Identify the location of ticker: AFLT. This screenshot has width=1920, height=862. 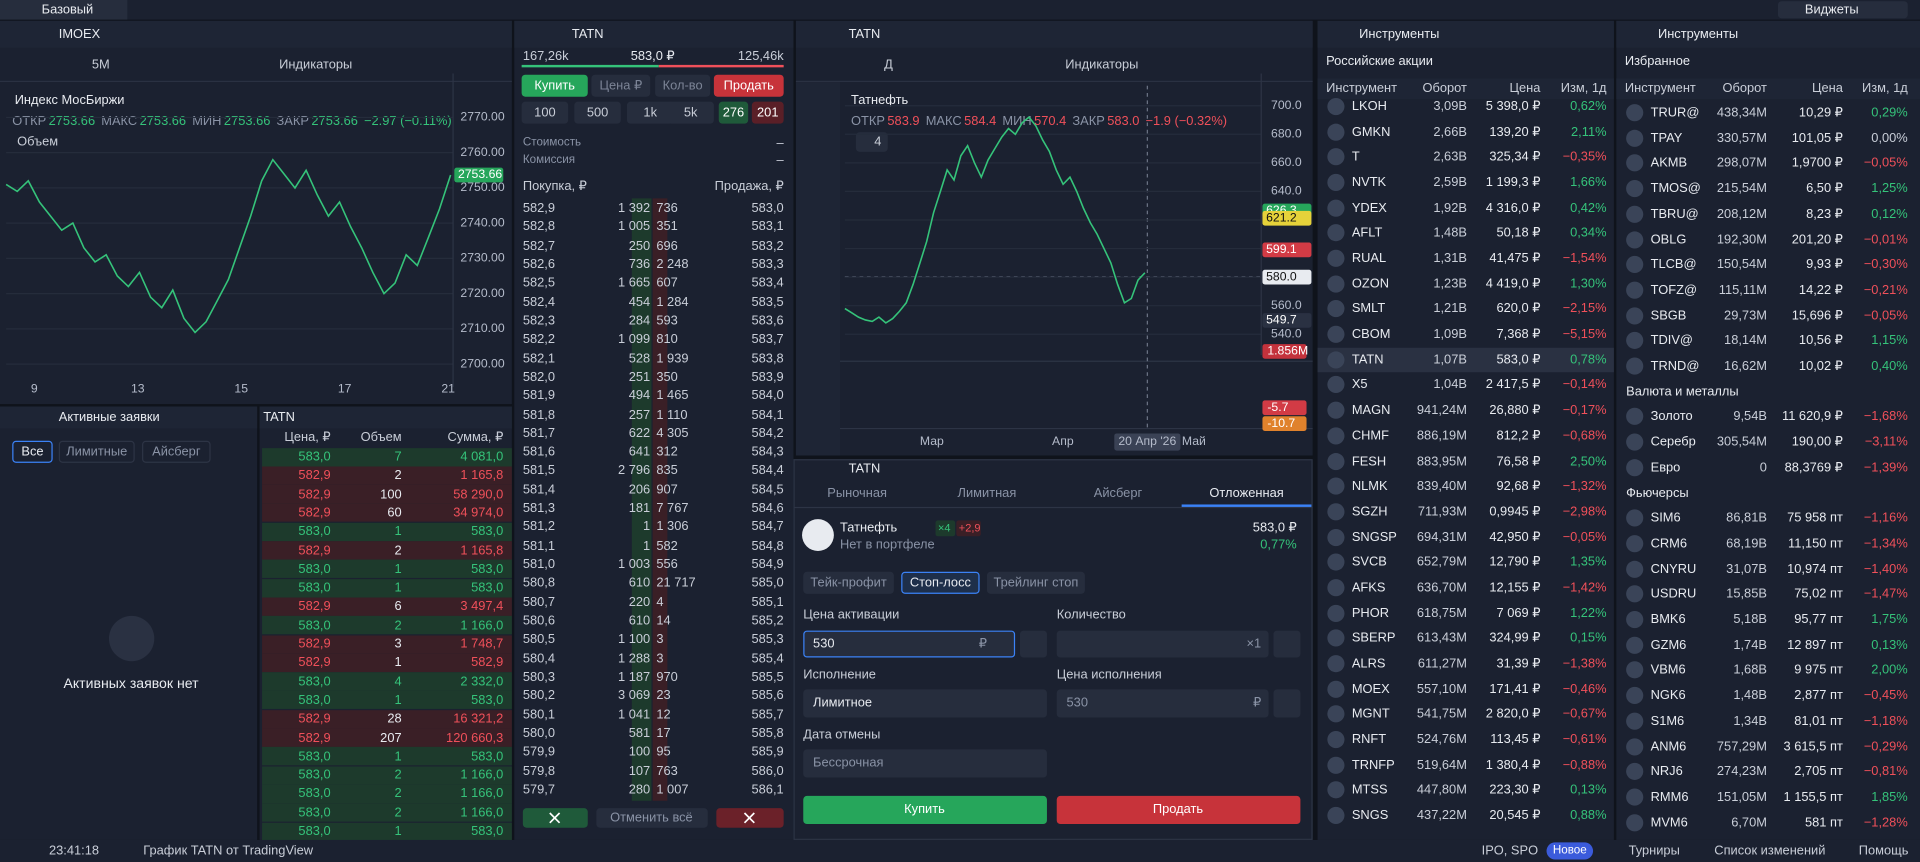
(1367, 233).